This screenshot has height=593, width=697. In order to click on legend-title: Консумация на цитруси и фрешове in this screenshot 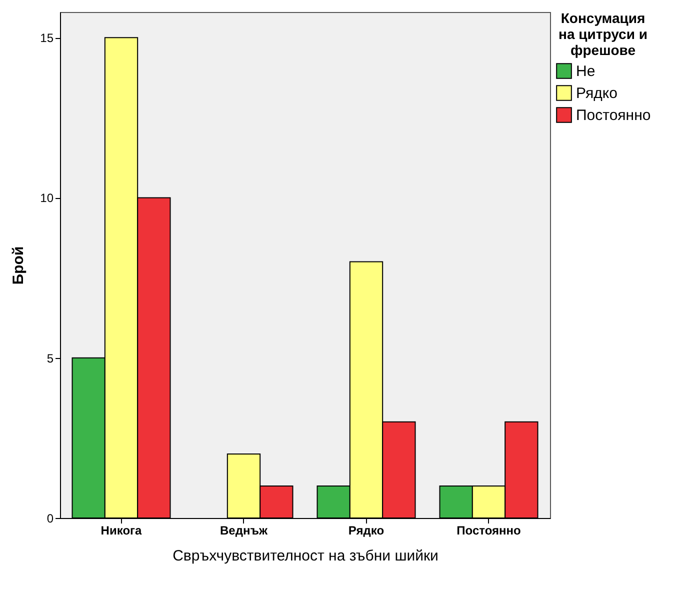, I will do `click(603, 34)`.